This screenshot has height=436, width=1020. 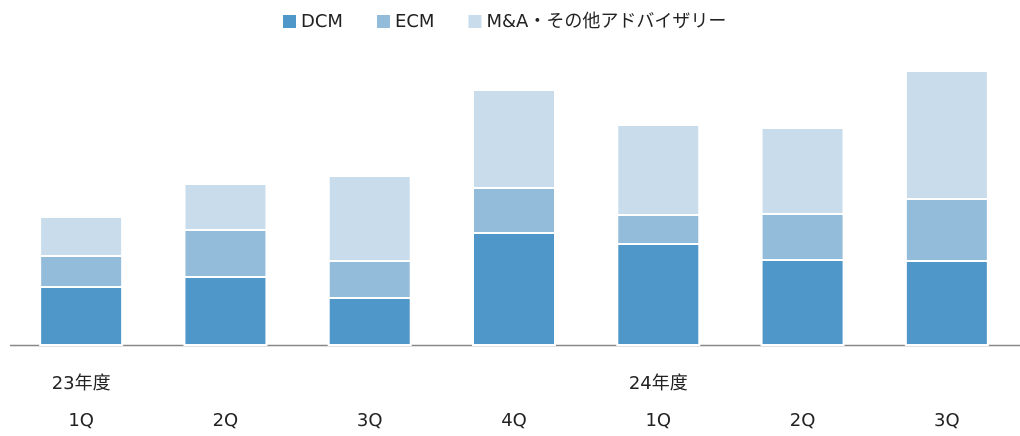 I want to click on legend-label: ECM, so click(x=414, y=21).